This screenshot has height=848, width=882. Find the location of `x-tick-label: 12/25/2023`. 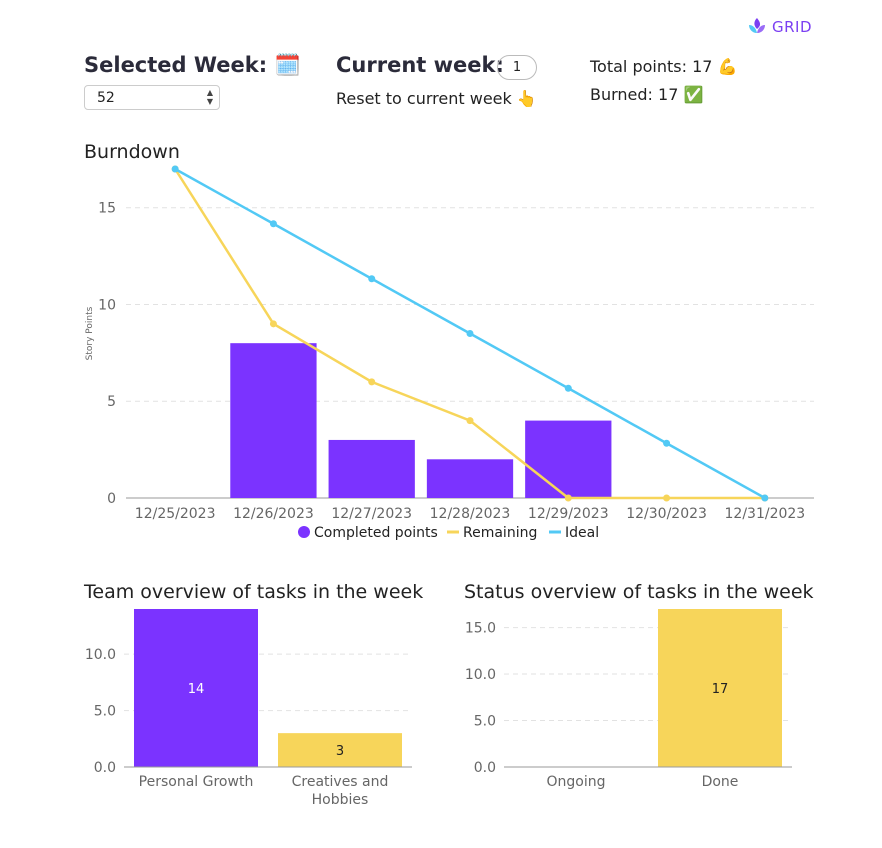

x-tick-label: 12/25/2023 is located at coordinates (175, 514).